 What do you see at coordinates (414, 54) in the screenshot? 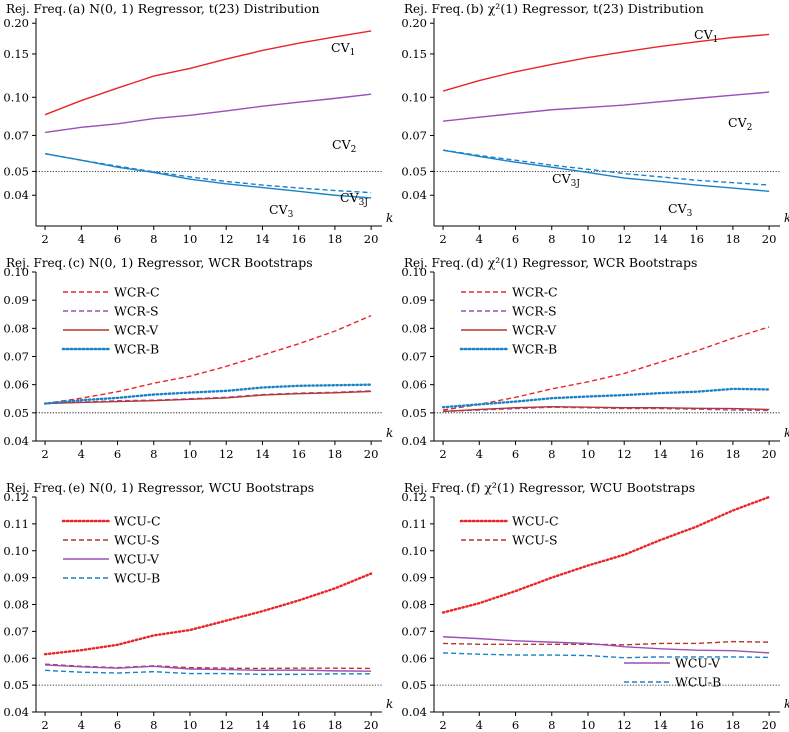
I see `y-tick-label: 0.15` at bounding box center [414, 54].